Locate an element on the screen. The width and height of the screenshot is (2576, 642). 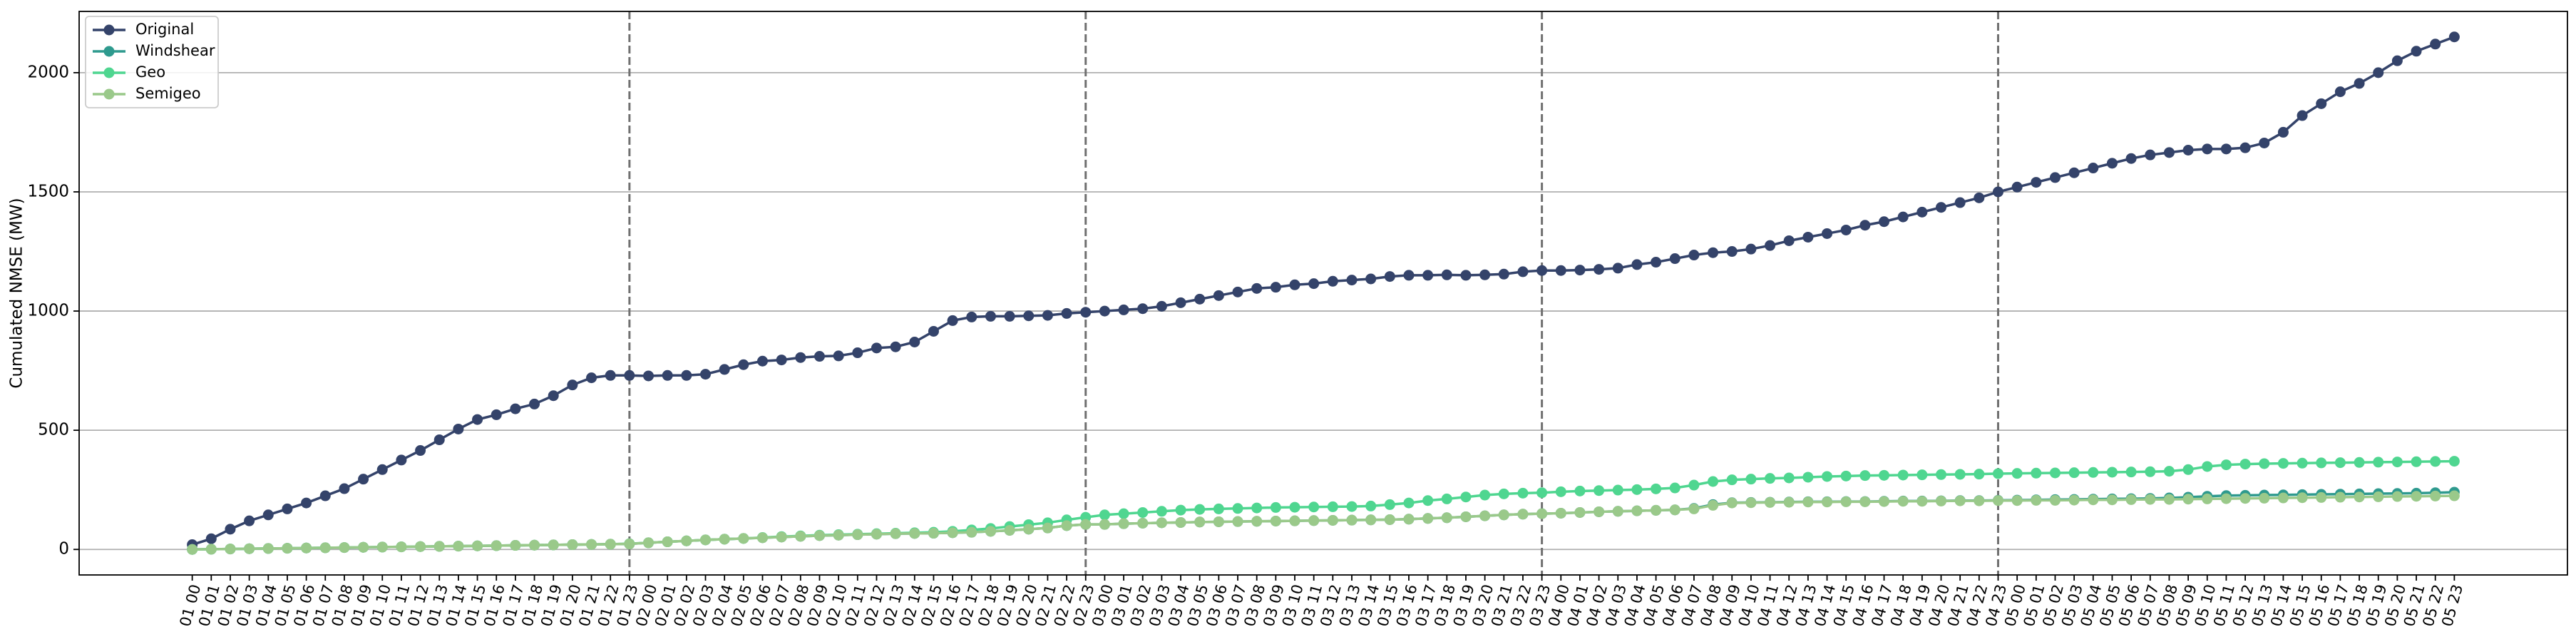
legend-marker is located at coordinates (109, 51).